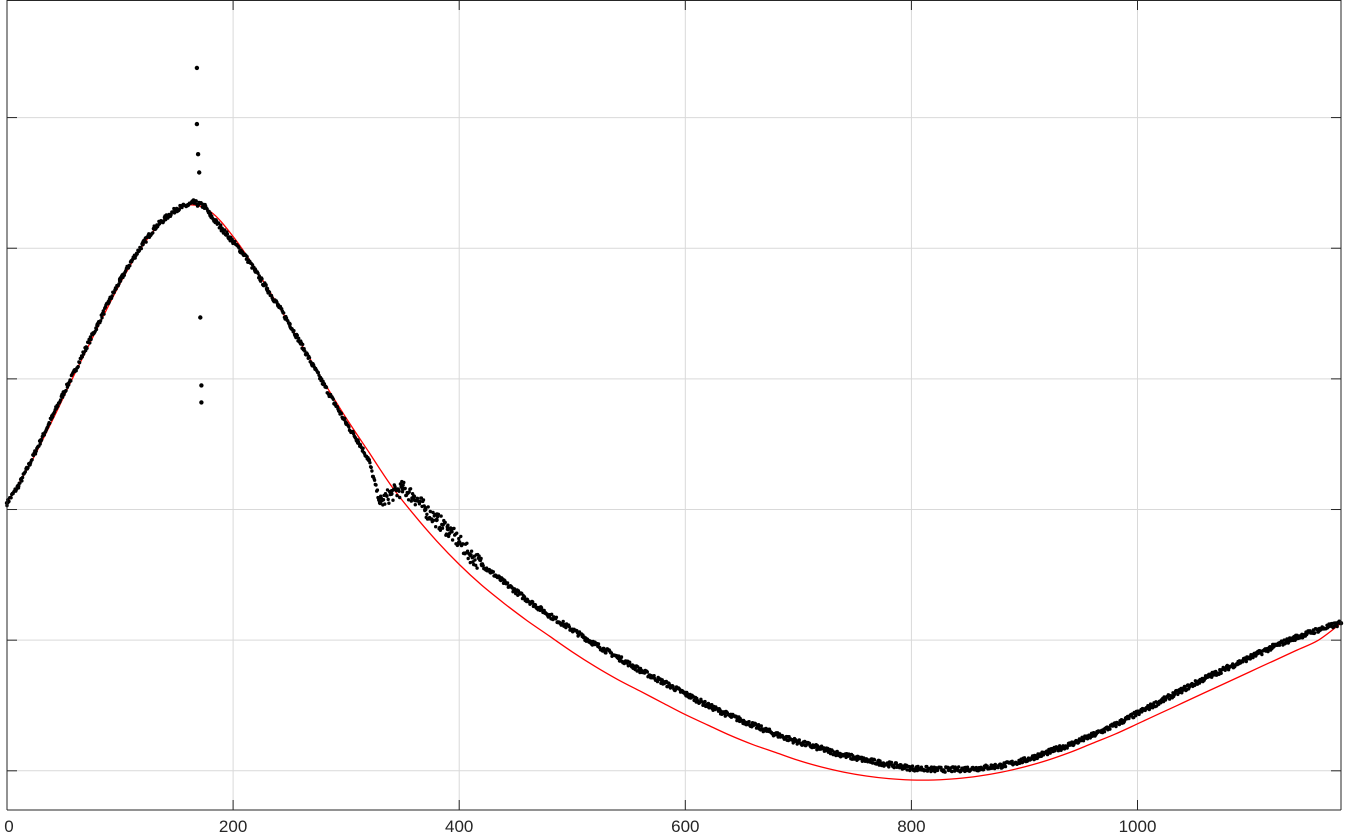 This screenshot has width=1346, height=836. I want to click on x-tick-label: 400, so click(459, 826).